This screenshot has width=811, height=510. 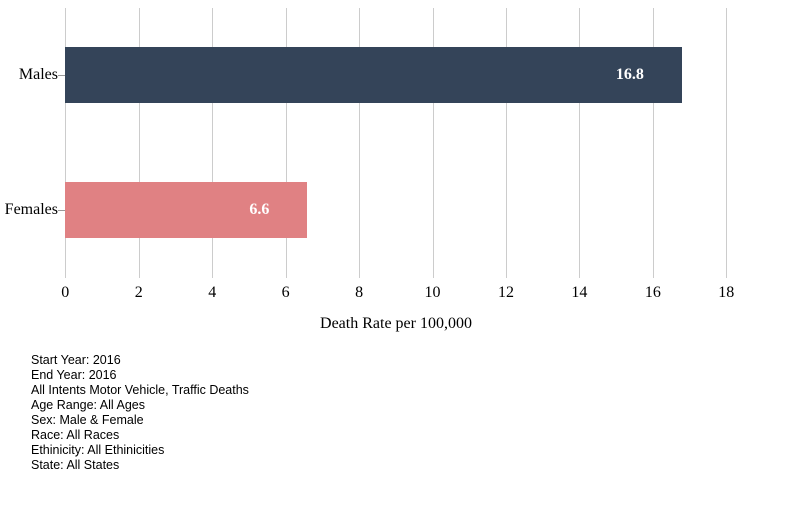 What do you see at coordinates (75, 435) in the screenshot?
I see `footnote-line: Race: All Races` at bounding box center [75, 435].